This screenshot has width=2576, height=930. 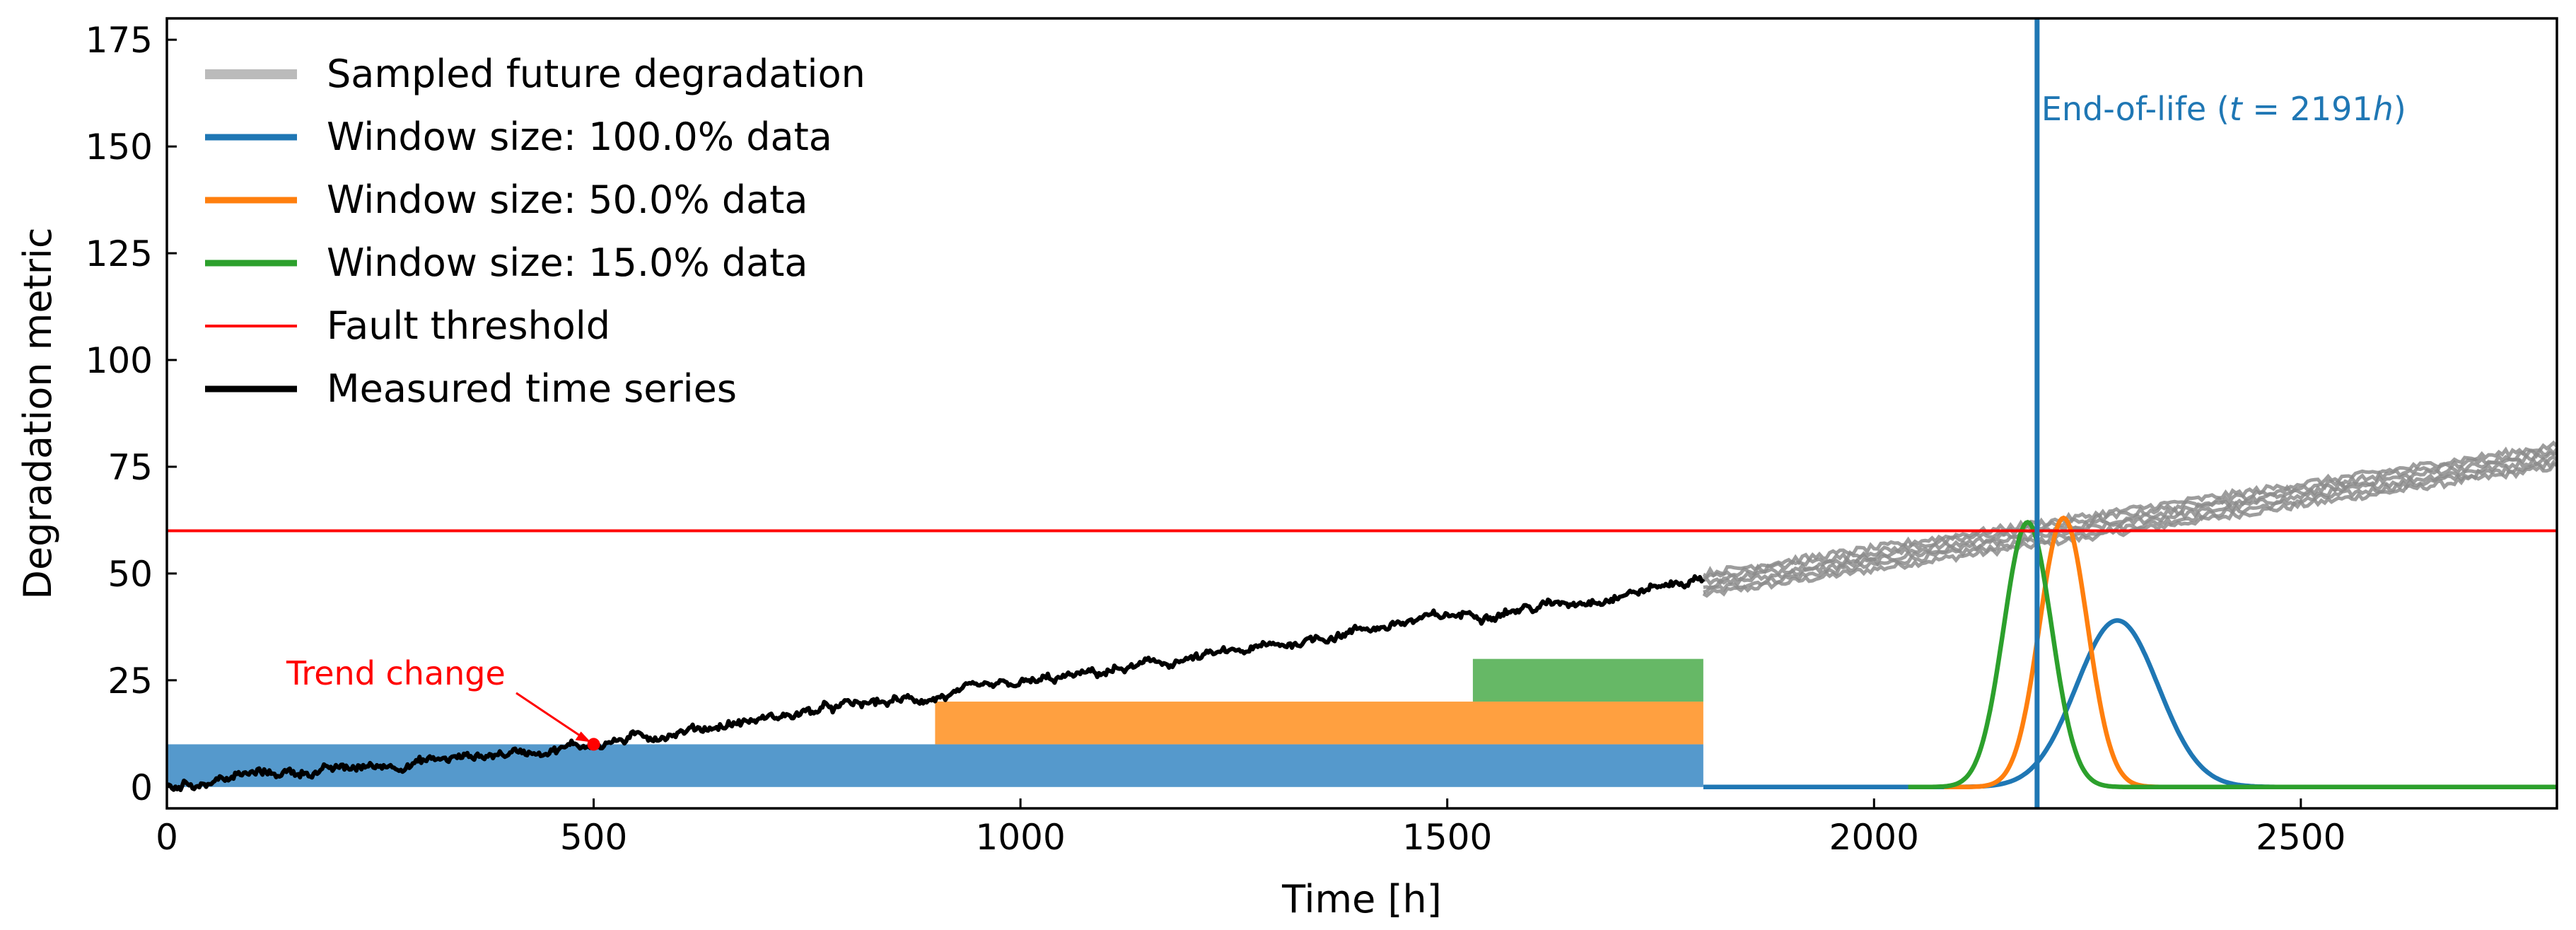 What do you see at coordinates (532, 389) in the screenshot?
I see `legend-label-5: Measured time series` at bounding box center [532, 389].